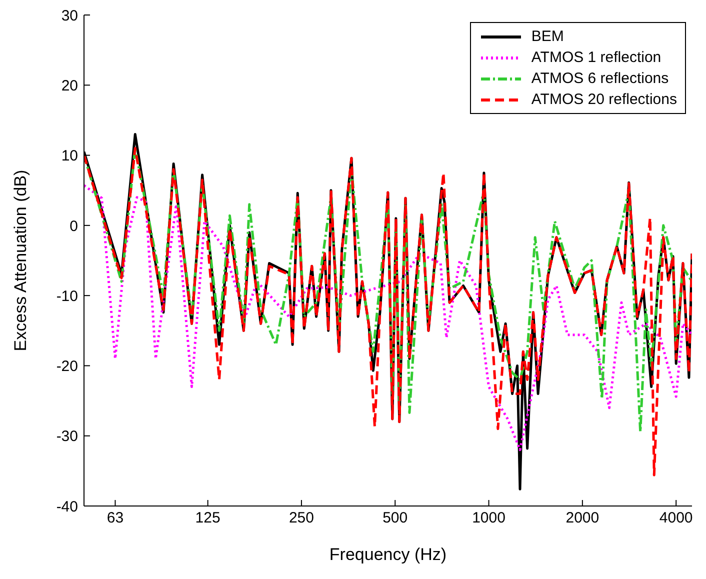  Describe the element at coordinates (115, 518) in the screenshot. I see `x-tick-label: 63` at that location.